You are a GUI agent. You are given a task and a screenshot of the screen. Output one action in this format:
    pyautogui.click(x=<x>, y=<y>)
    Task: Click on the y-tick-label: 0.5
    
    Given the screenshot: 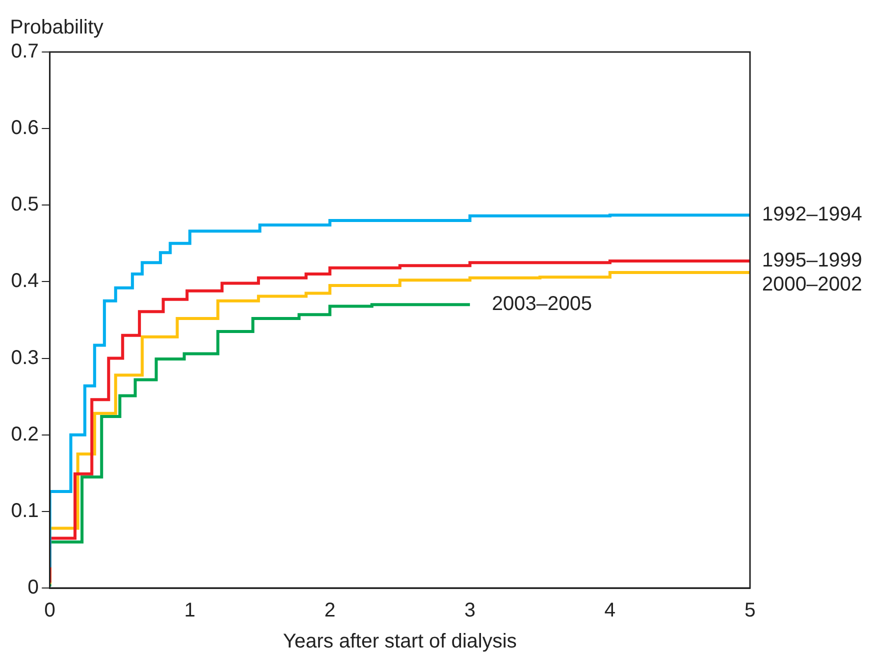 What is the action you would take?
    pyautogui.click(x=24, y=205)
    